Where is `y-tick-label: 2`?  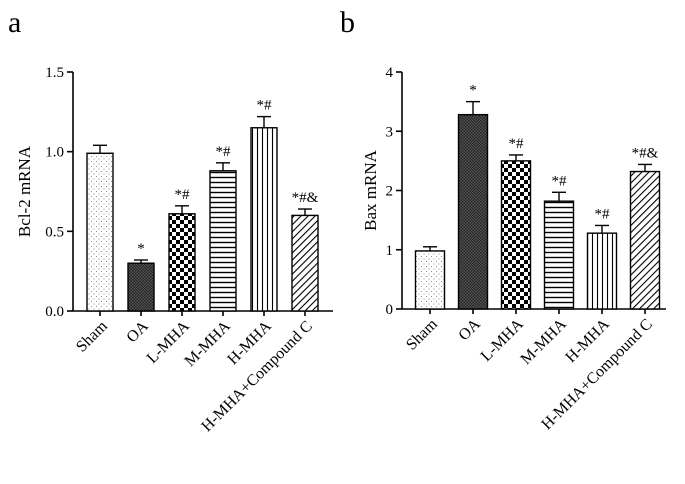 y-tick-label: 2 is located at coordinates (390, 192).